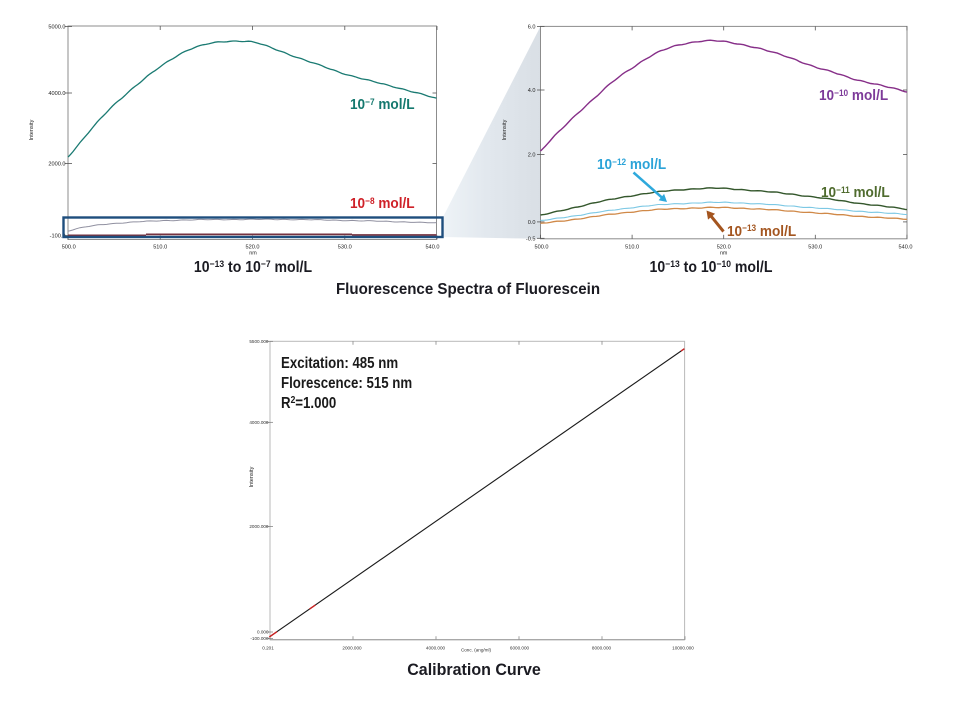  What do you see at coordinates (259, 638) in the screenshot?
I see `svg-text: -100.000` at bounding box center [259, 638].